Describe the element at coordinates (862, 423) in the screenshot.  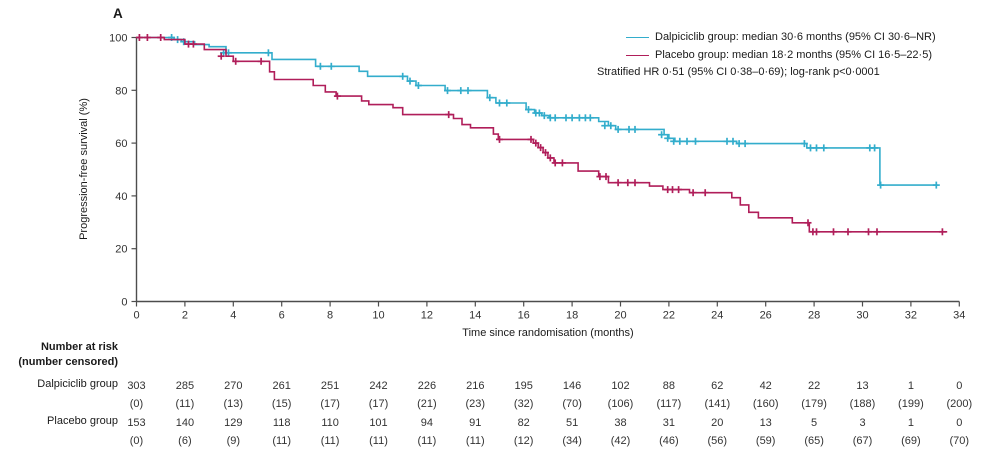
I see `risk-count: 3` at that location.